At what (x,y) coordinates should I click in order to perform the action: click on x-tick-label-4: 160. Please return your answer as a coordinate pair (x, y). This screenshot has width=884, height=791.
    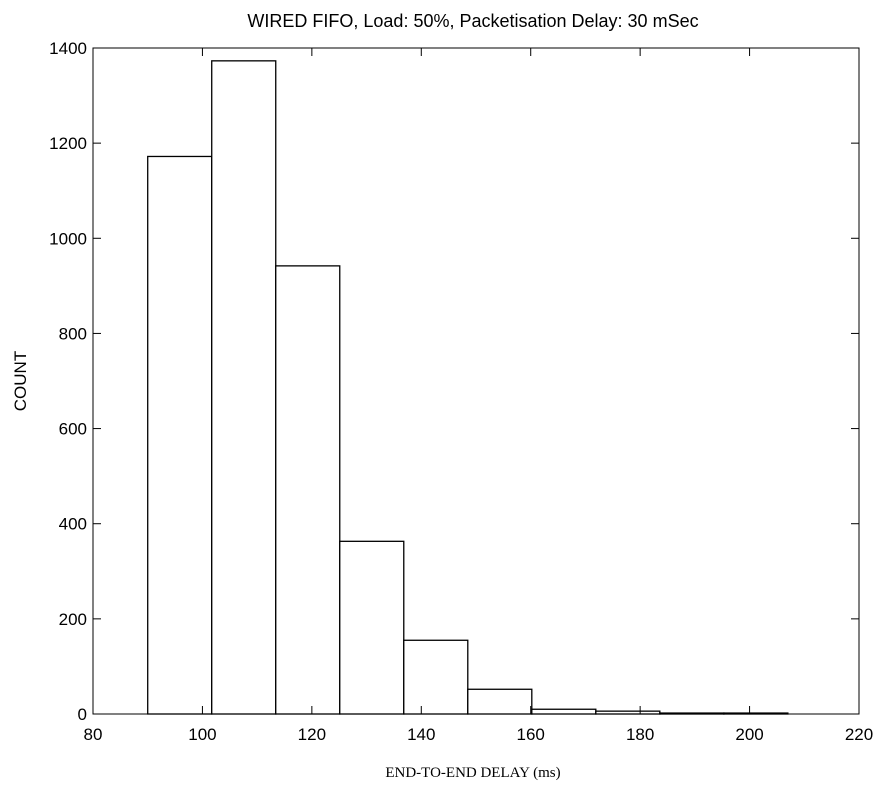
    Looking at the image, I should click on (531, 734).